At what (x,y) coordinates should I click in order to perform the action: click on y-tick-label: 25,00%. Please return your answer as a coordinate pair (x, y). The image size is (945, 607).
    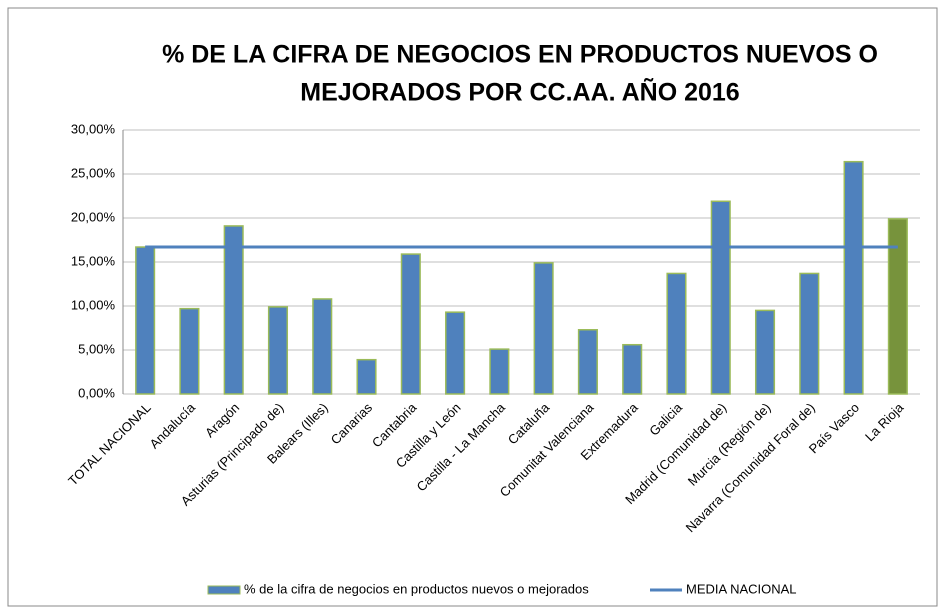
    Looking at the image, I should click on (93, 172).